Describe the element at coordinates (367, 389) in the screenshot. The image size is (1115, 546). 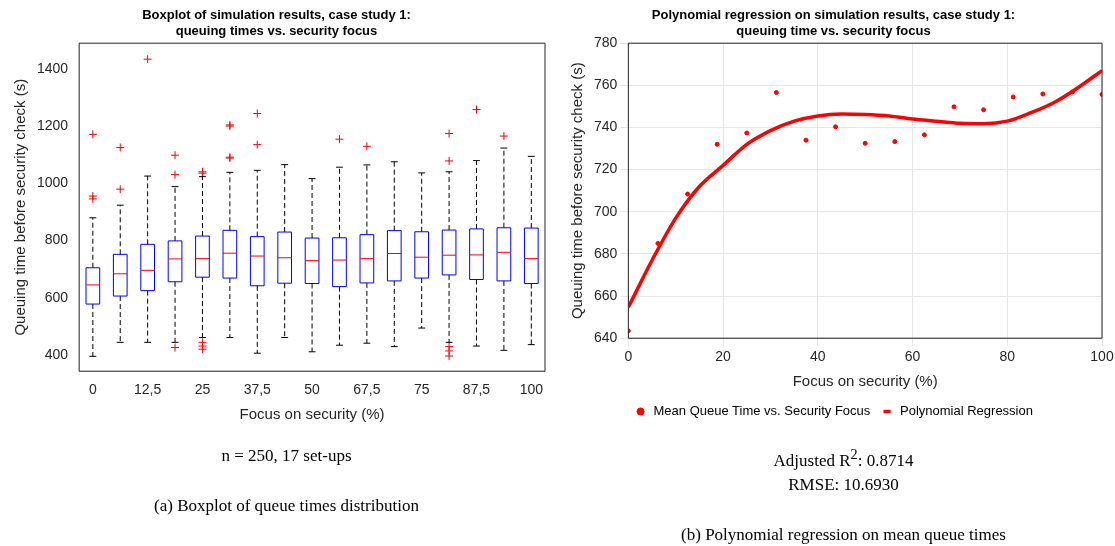
I see `x-tick-label: 67,5` at that location.